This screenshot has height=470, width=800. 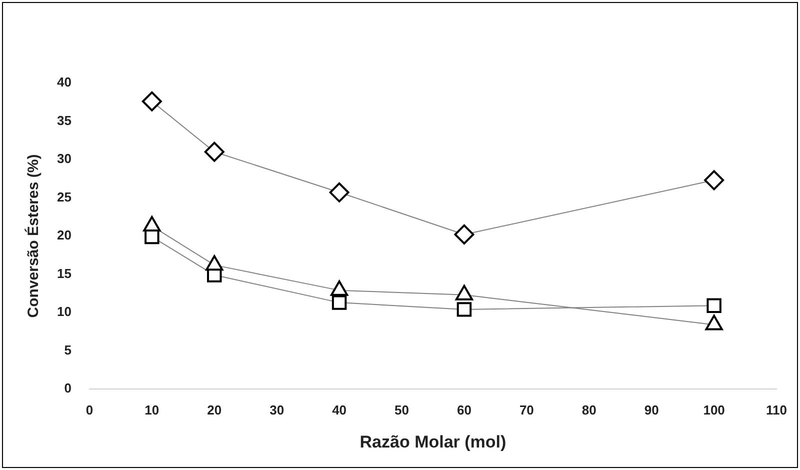 What do you see at coordinates (64, 120) in the screenshot?
I see `y-tick-label: 35` at bounding box center [64, 120].